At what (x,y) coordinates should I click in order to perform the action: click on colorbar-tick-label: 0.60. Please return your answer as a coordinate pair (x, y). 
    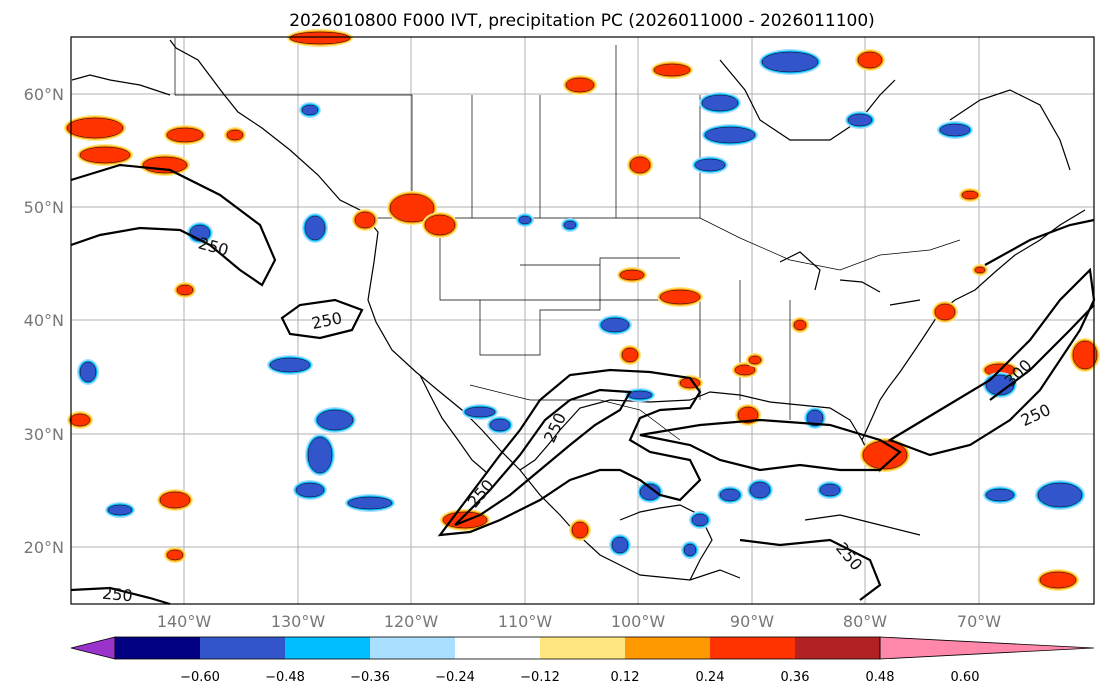
    Looking at the image, I should click on (965, 677).